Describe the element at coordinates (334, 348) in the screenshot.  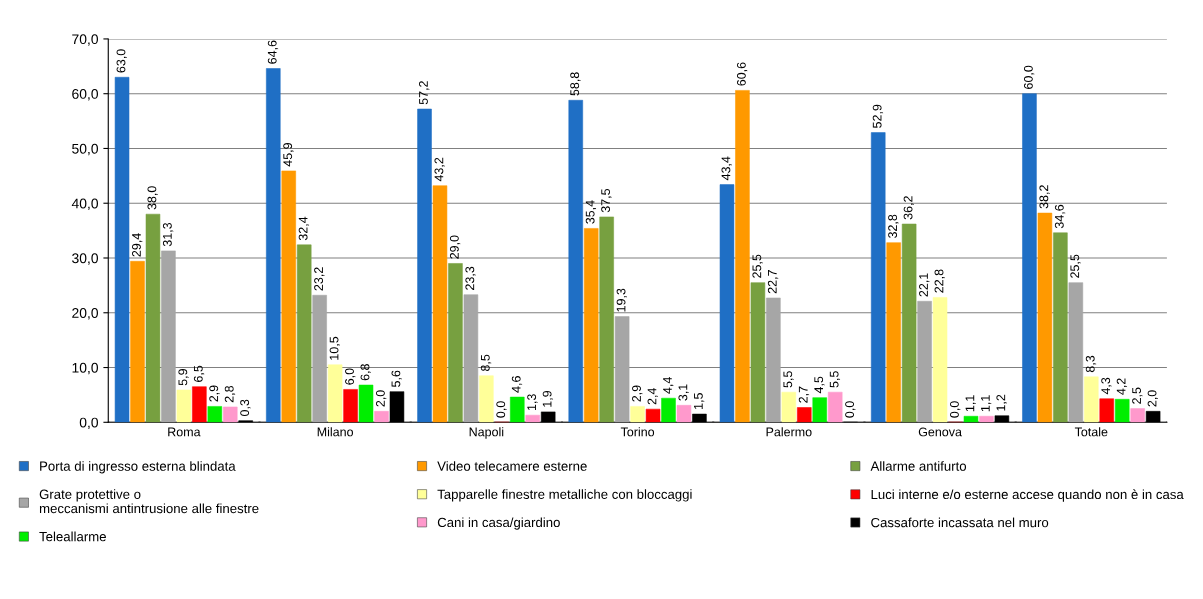
I see `data-label: 10,5` at that location.